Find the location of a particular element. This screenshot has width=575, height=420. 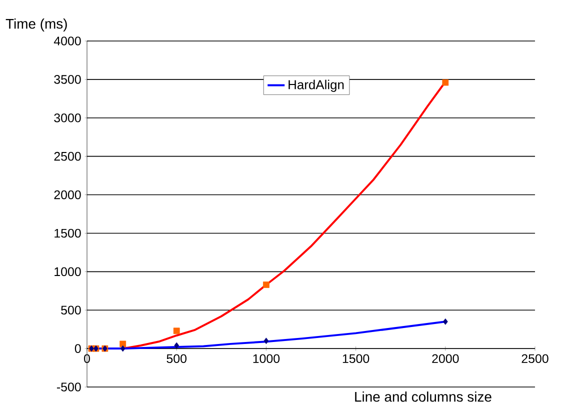

y-tick-label: 500 is located at coordinates (71, 310).